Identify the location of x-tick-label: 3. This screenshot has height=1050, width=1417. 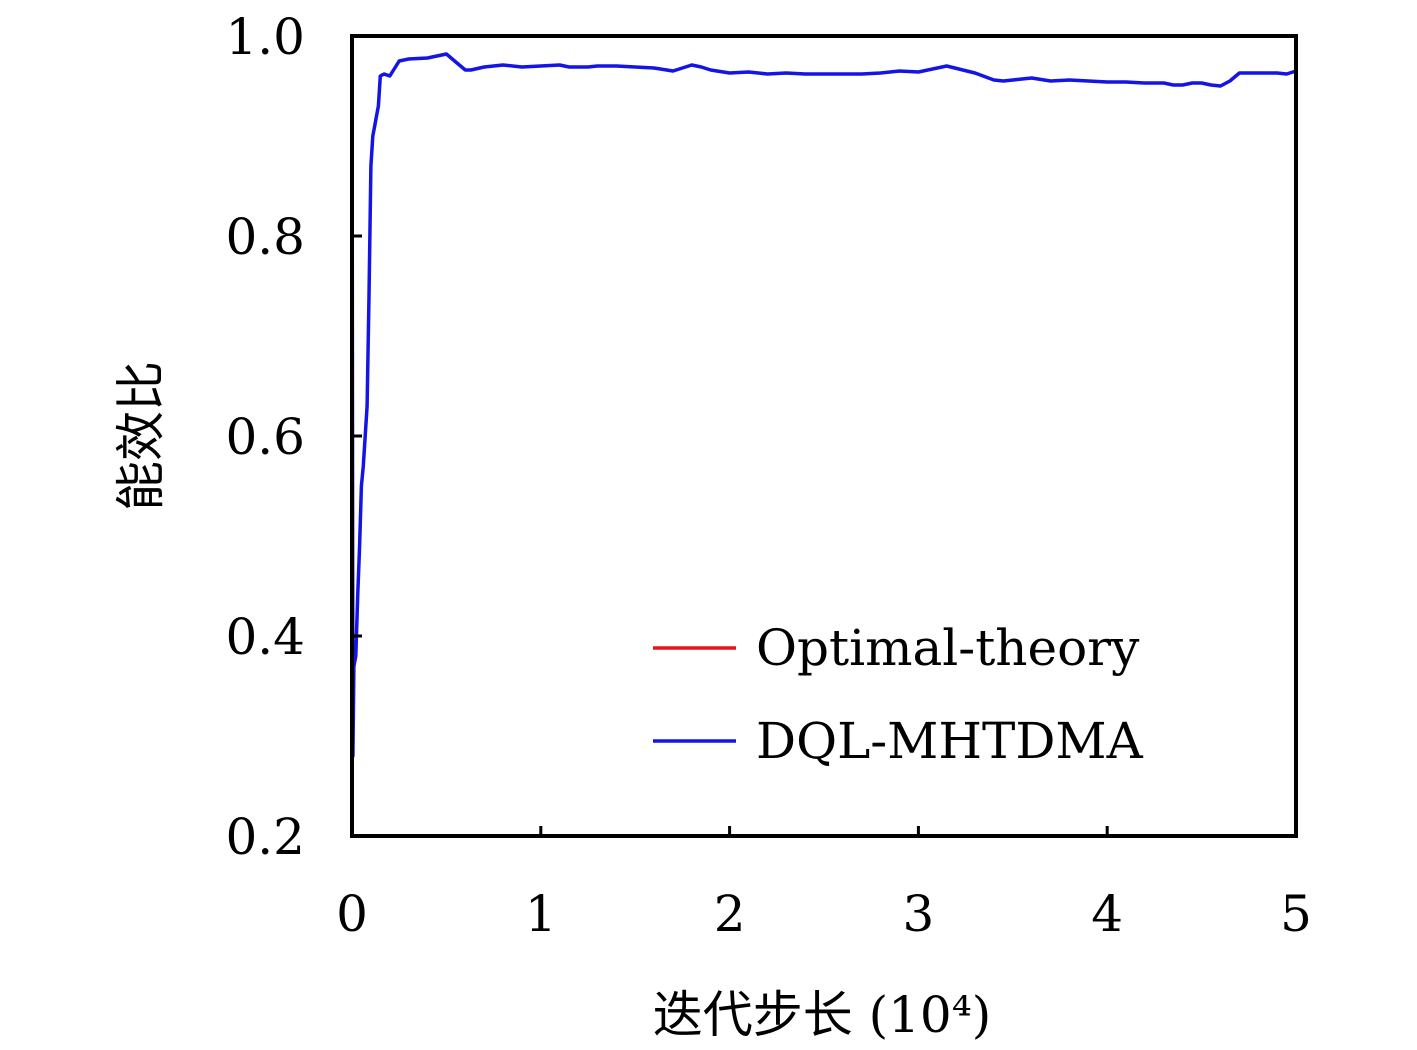
(918, 914).